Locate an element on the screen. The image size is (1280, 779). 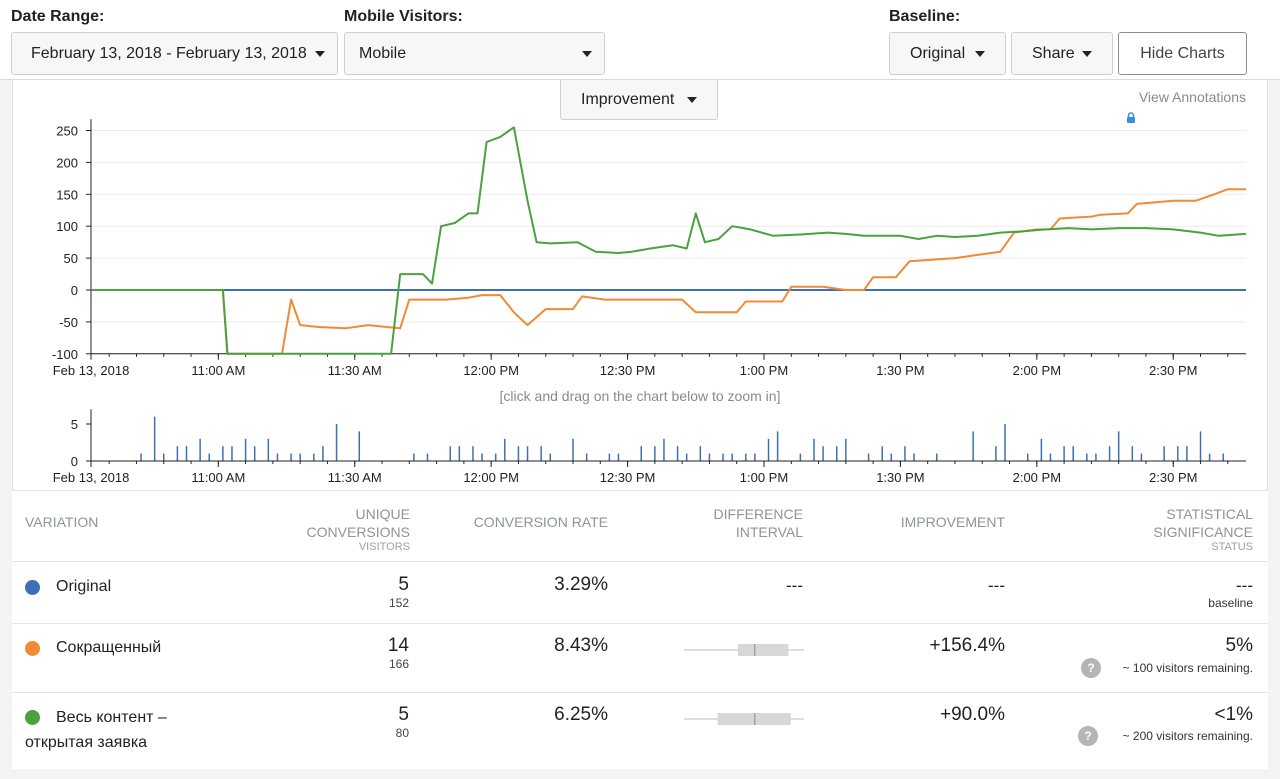
improvement-value: +90.0% is located at coordinates (972, 714).